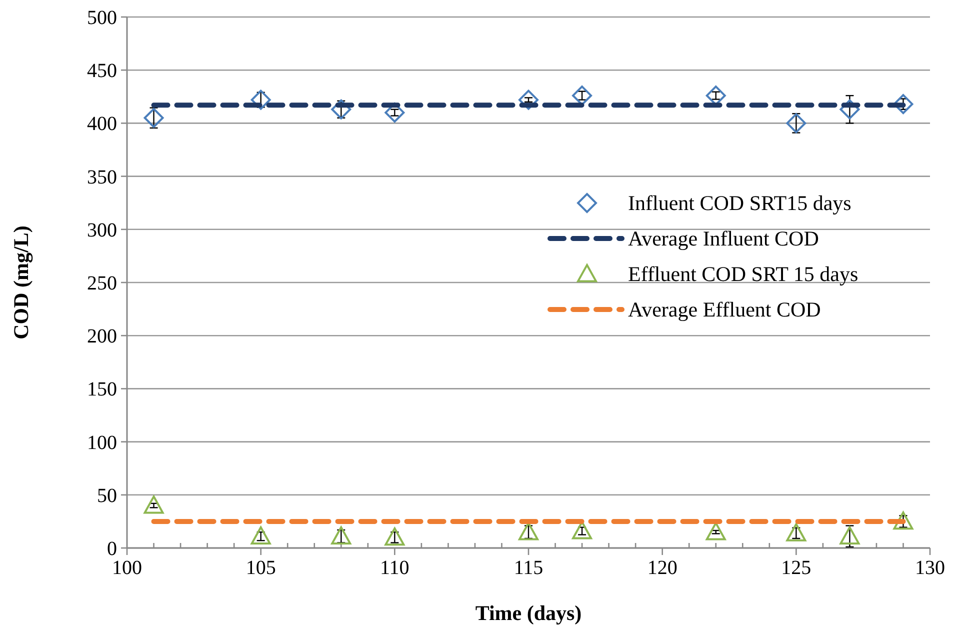 The width and height of the screenshot is (955, 638). What do you see at coordinates (102, 389) in the screenshot?
I see `y-tick-label: 150` at bounding box center [102, 389].